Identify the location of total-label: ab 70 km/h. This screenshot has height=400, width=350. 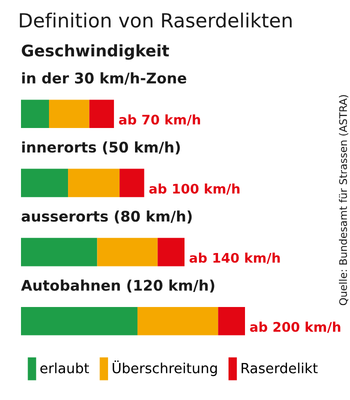
(159, 120).